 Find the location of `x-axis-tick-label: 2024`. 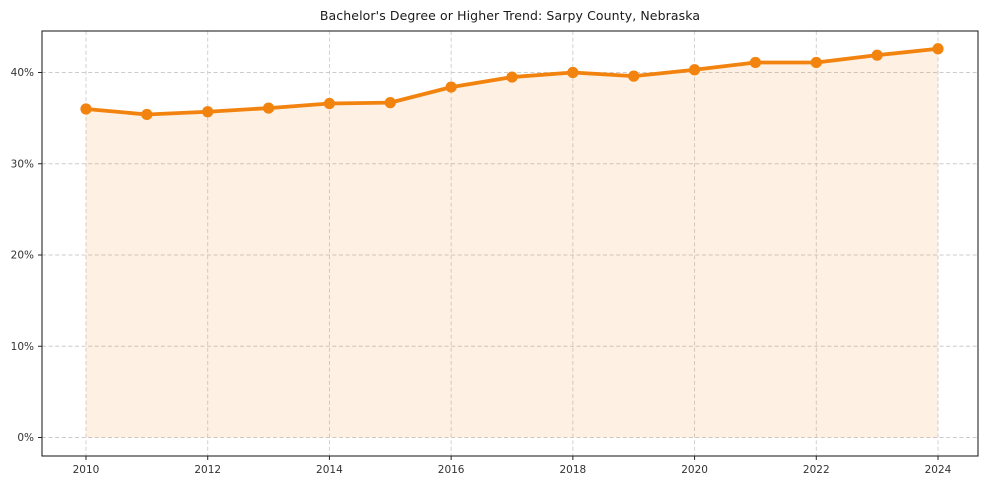

x-axis-tick-label: 2024 is located at coordinates (938, 470).